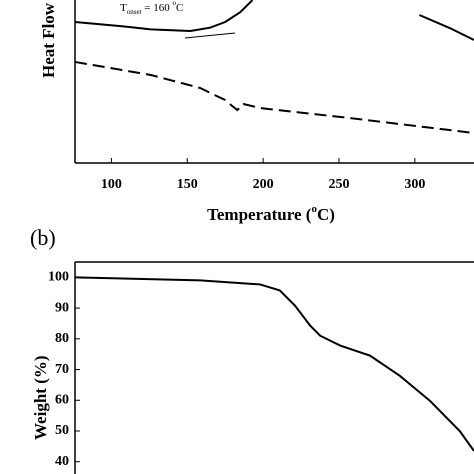 The image size is (474, 474). What do you see at coordinates (62, 369) in the screenshot?
I see `y-tick-label: 70` at bounding box center [62, 369].